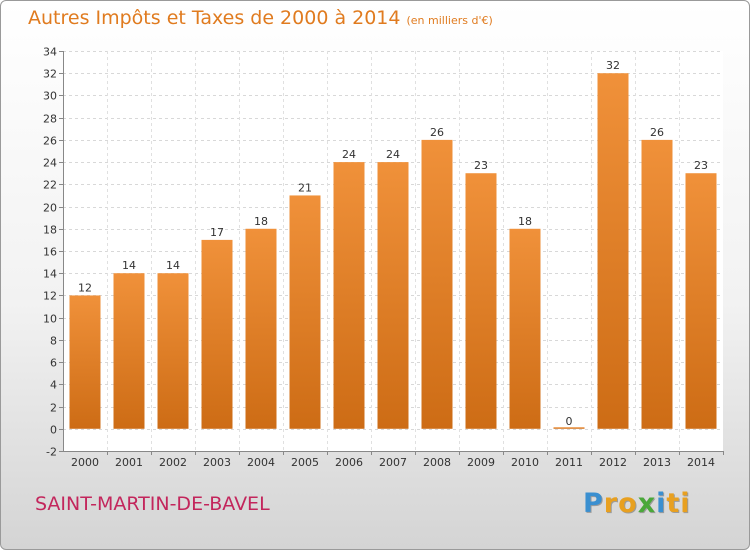  I want to click on y-tick-label: 6, so click(53, 363).